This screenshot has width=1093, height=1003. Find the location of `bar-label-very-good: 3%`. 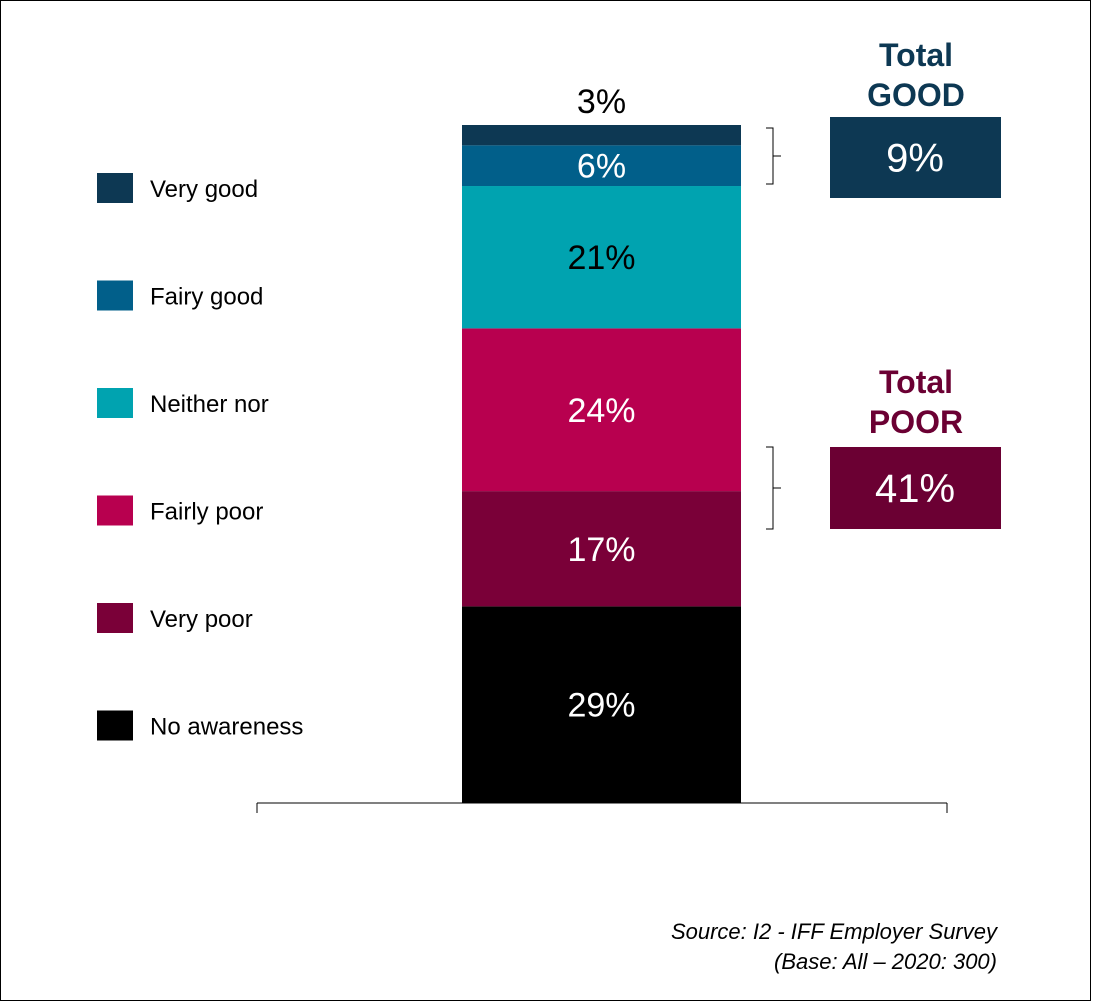

bar-label-very-good: 3% is located at coordinates (601, 102).